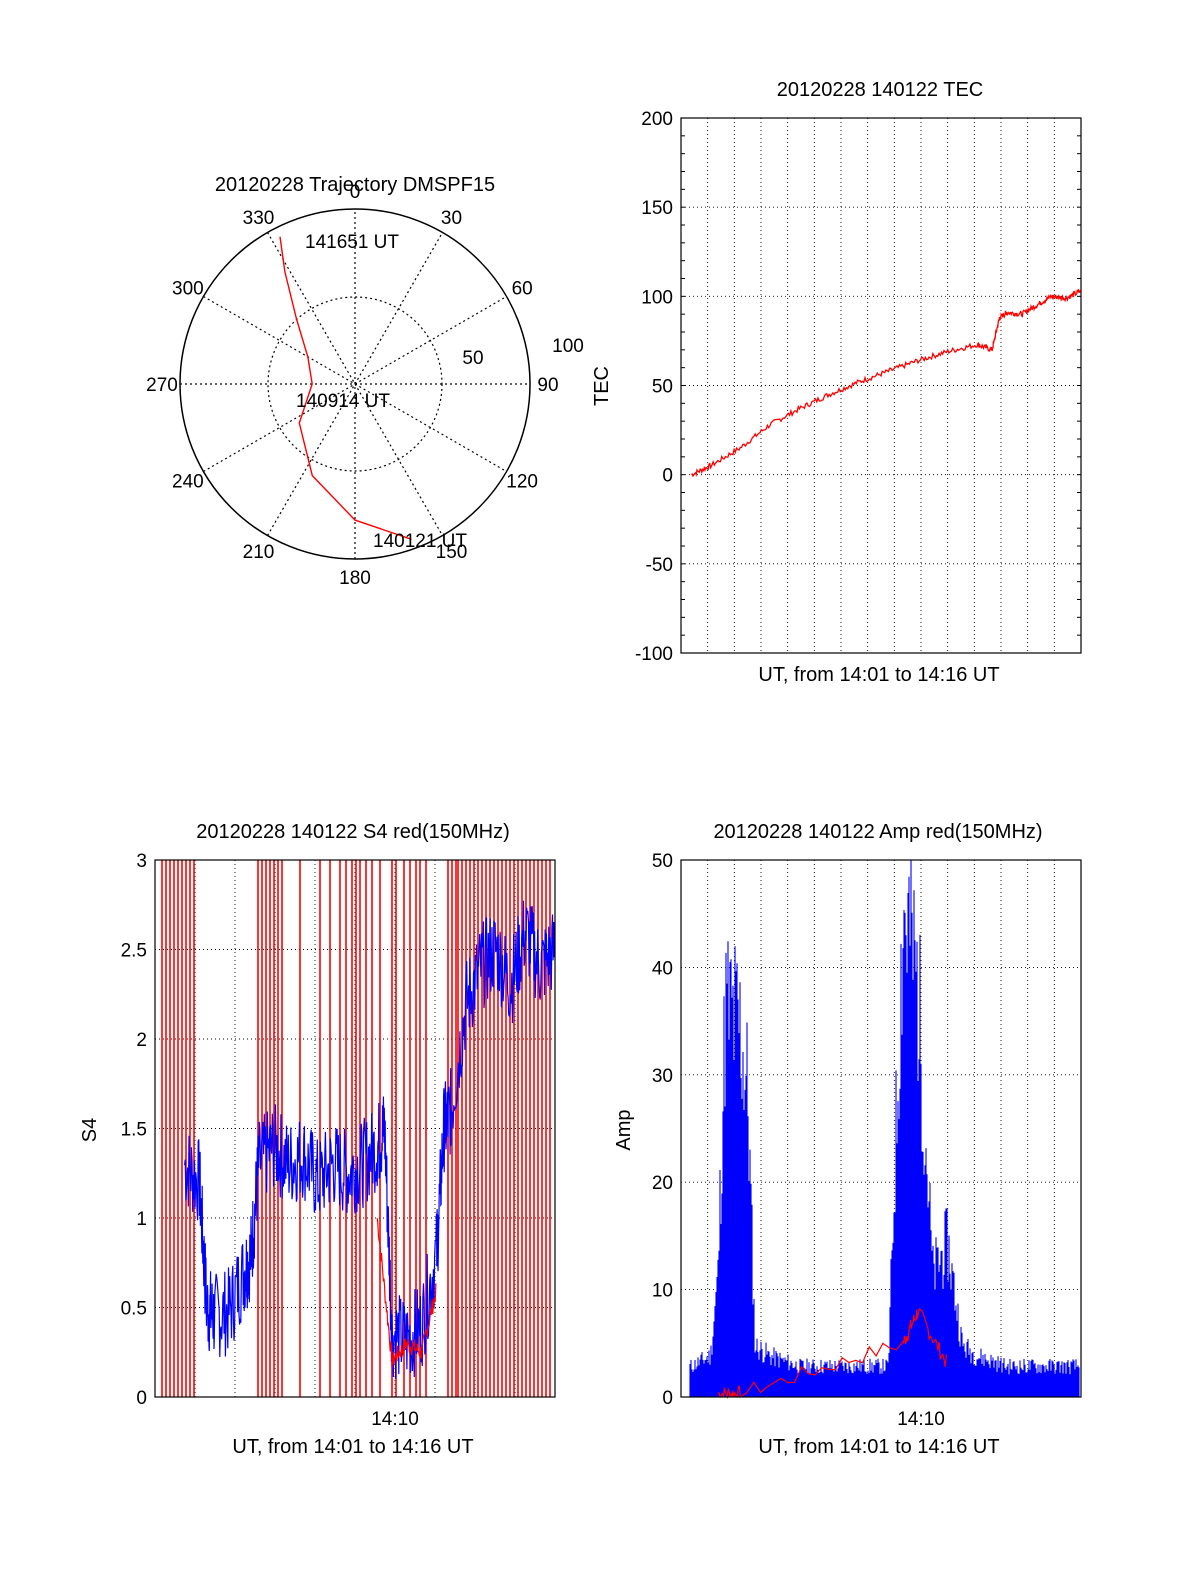 This screenshot has height=1575, width=1200. I want to click on amp-yticks: 0 10 20 30 40 50, so click(662, 1130).